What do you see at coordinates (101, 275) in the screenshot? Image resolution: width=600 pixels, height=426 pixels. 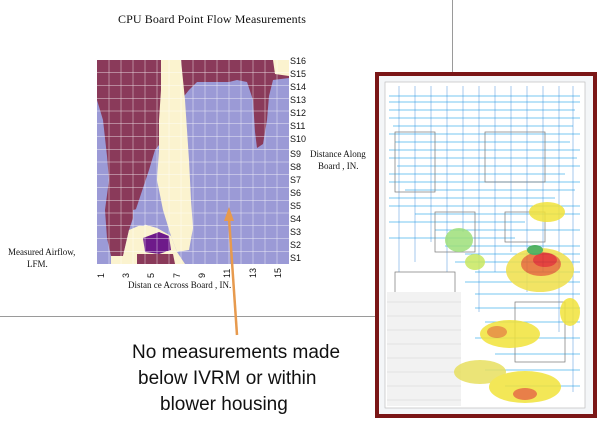 I see `x-tick-1: 1` at bounding box center [101, 275].